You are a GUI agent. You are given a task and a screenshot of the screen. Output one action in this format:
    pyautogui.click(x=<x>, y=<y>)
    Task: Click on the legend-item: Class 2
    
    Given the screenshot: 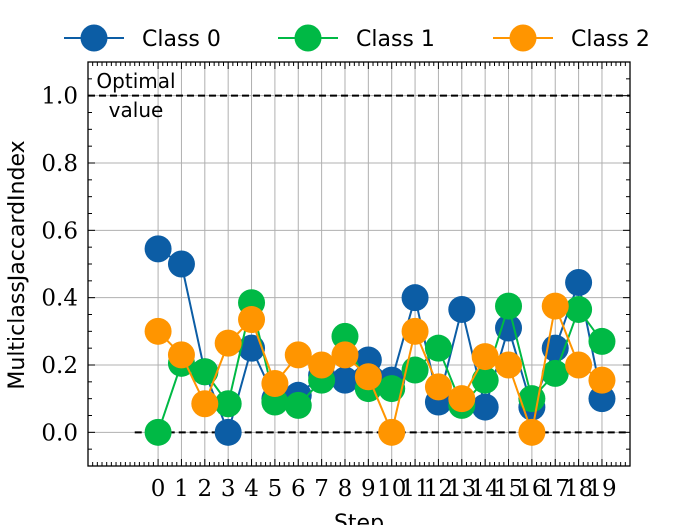 What is the action you would take?
    pyautogui.click(x=571, y=38)
    